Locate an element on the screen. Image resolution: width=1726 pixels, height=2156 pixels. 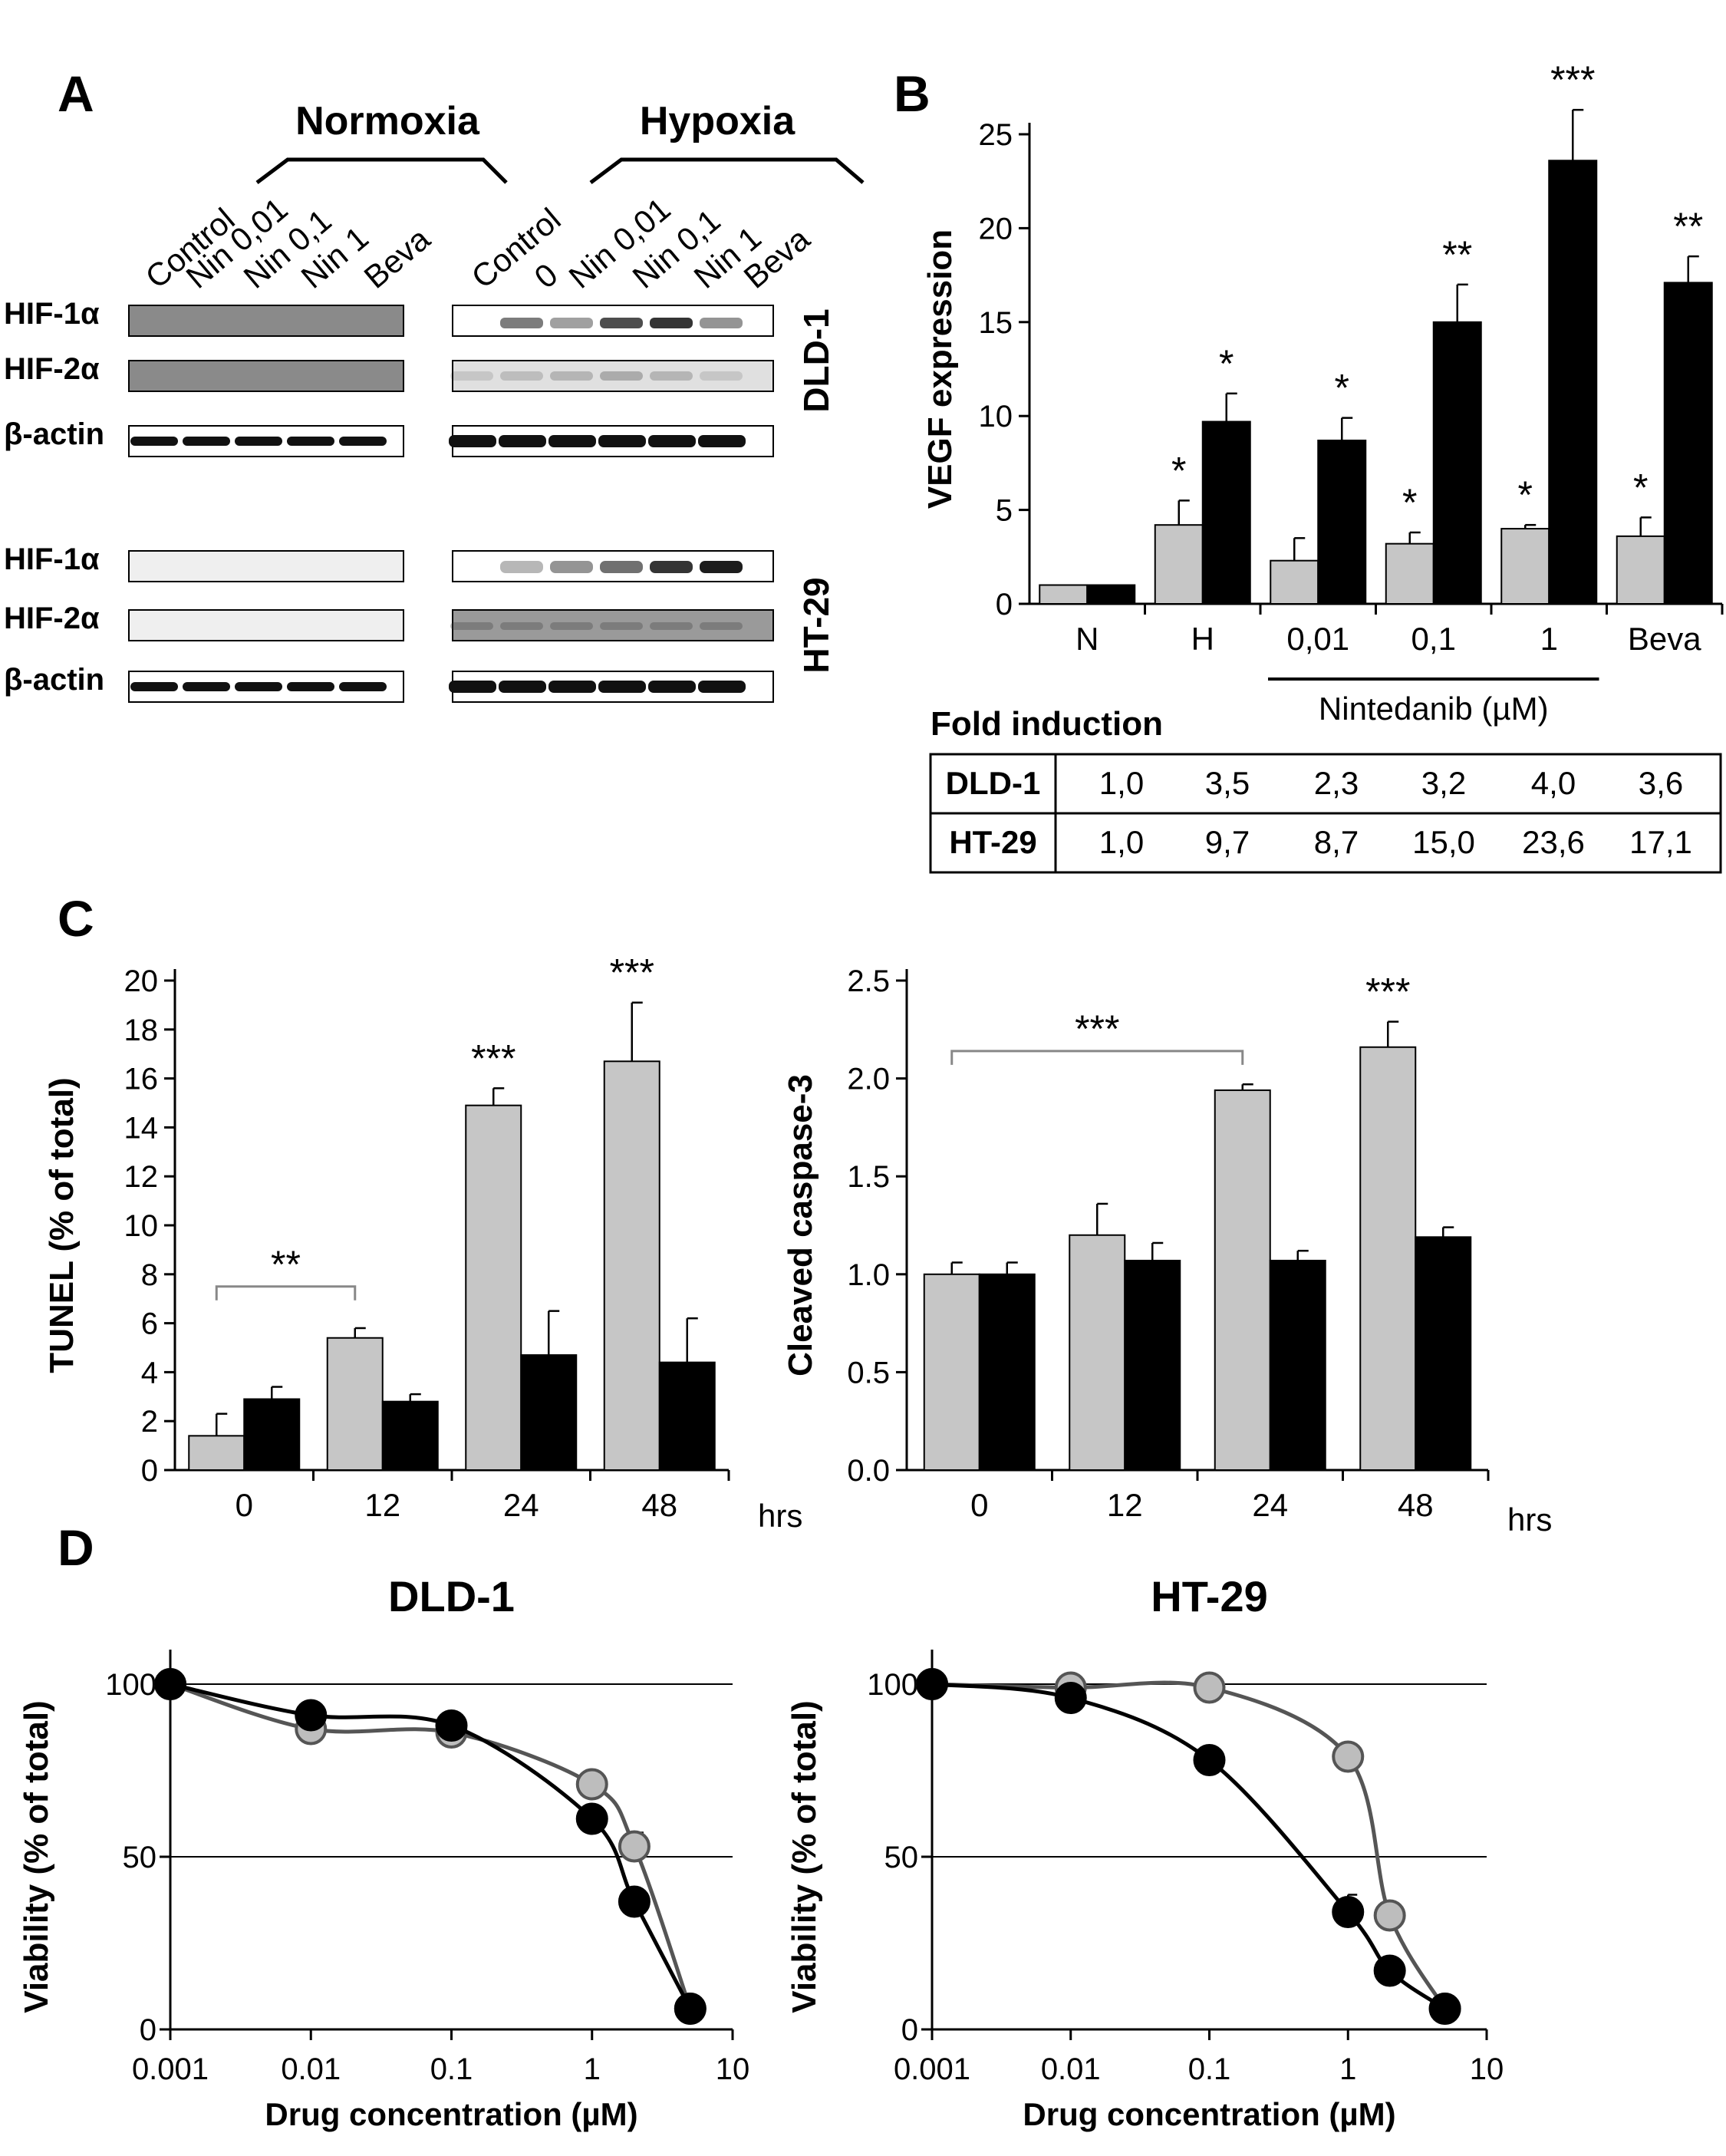
y-tick-label: 50 is located at coordinates (901, 1857).